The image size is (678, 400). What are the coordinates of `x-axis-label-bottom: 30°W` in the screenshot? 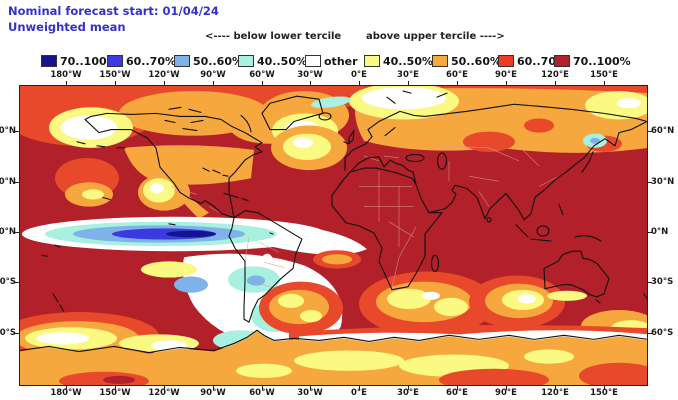 It's located at (310, 393).